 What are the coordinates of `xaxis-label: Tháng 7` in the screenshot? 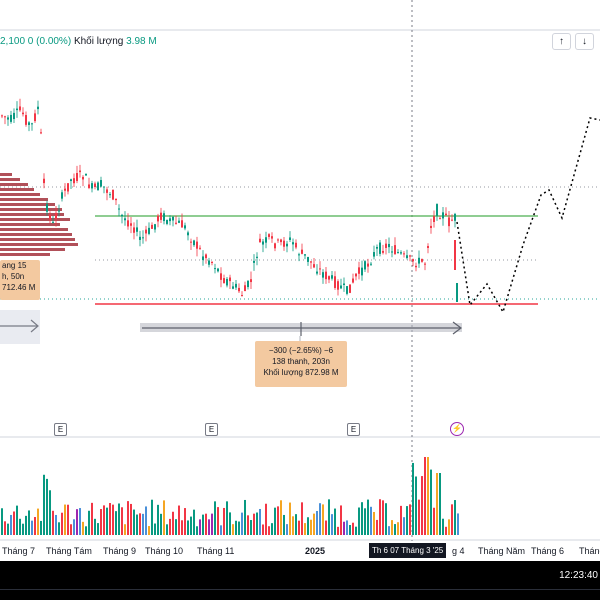 It's located at (19, 551).